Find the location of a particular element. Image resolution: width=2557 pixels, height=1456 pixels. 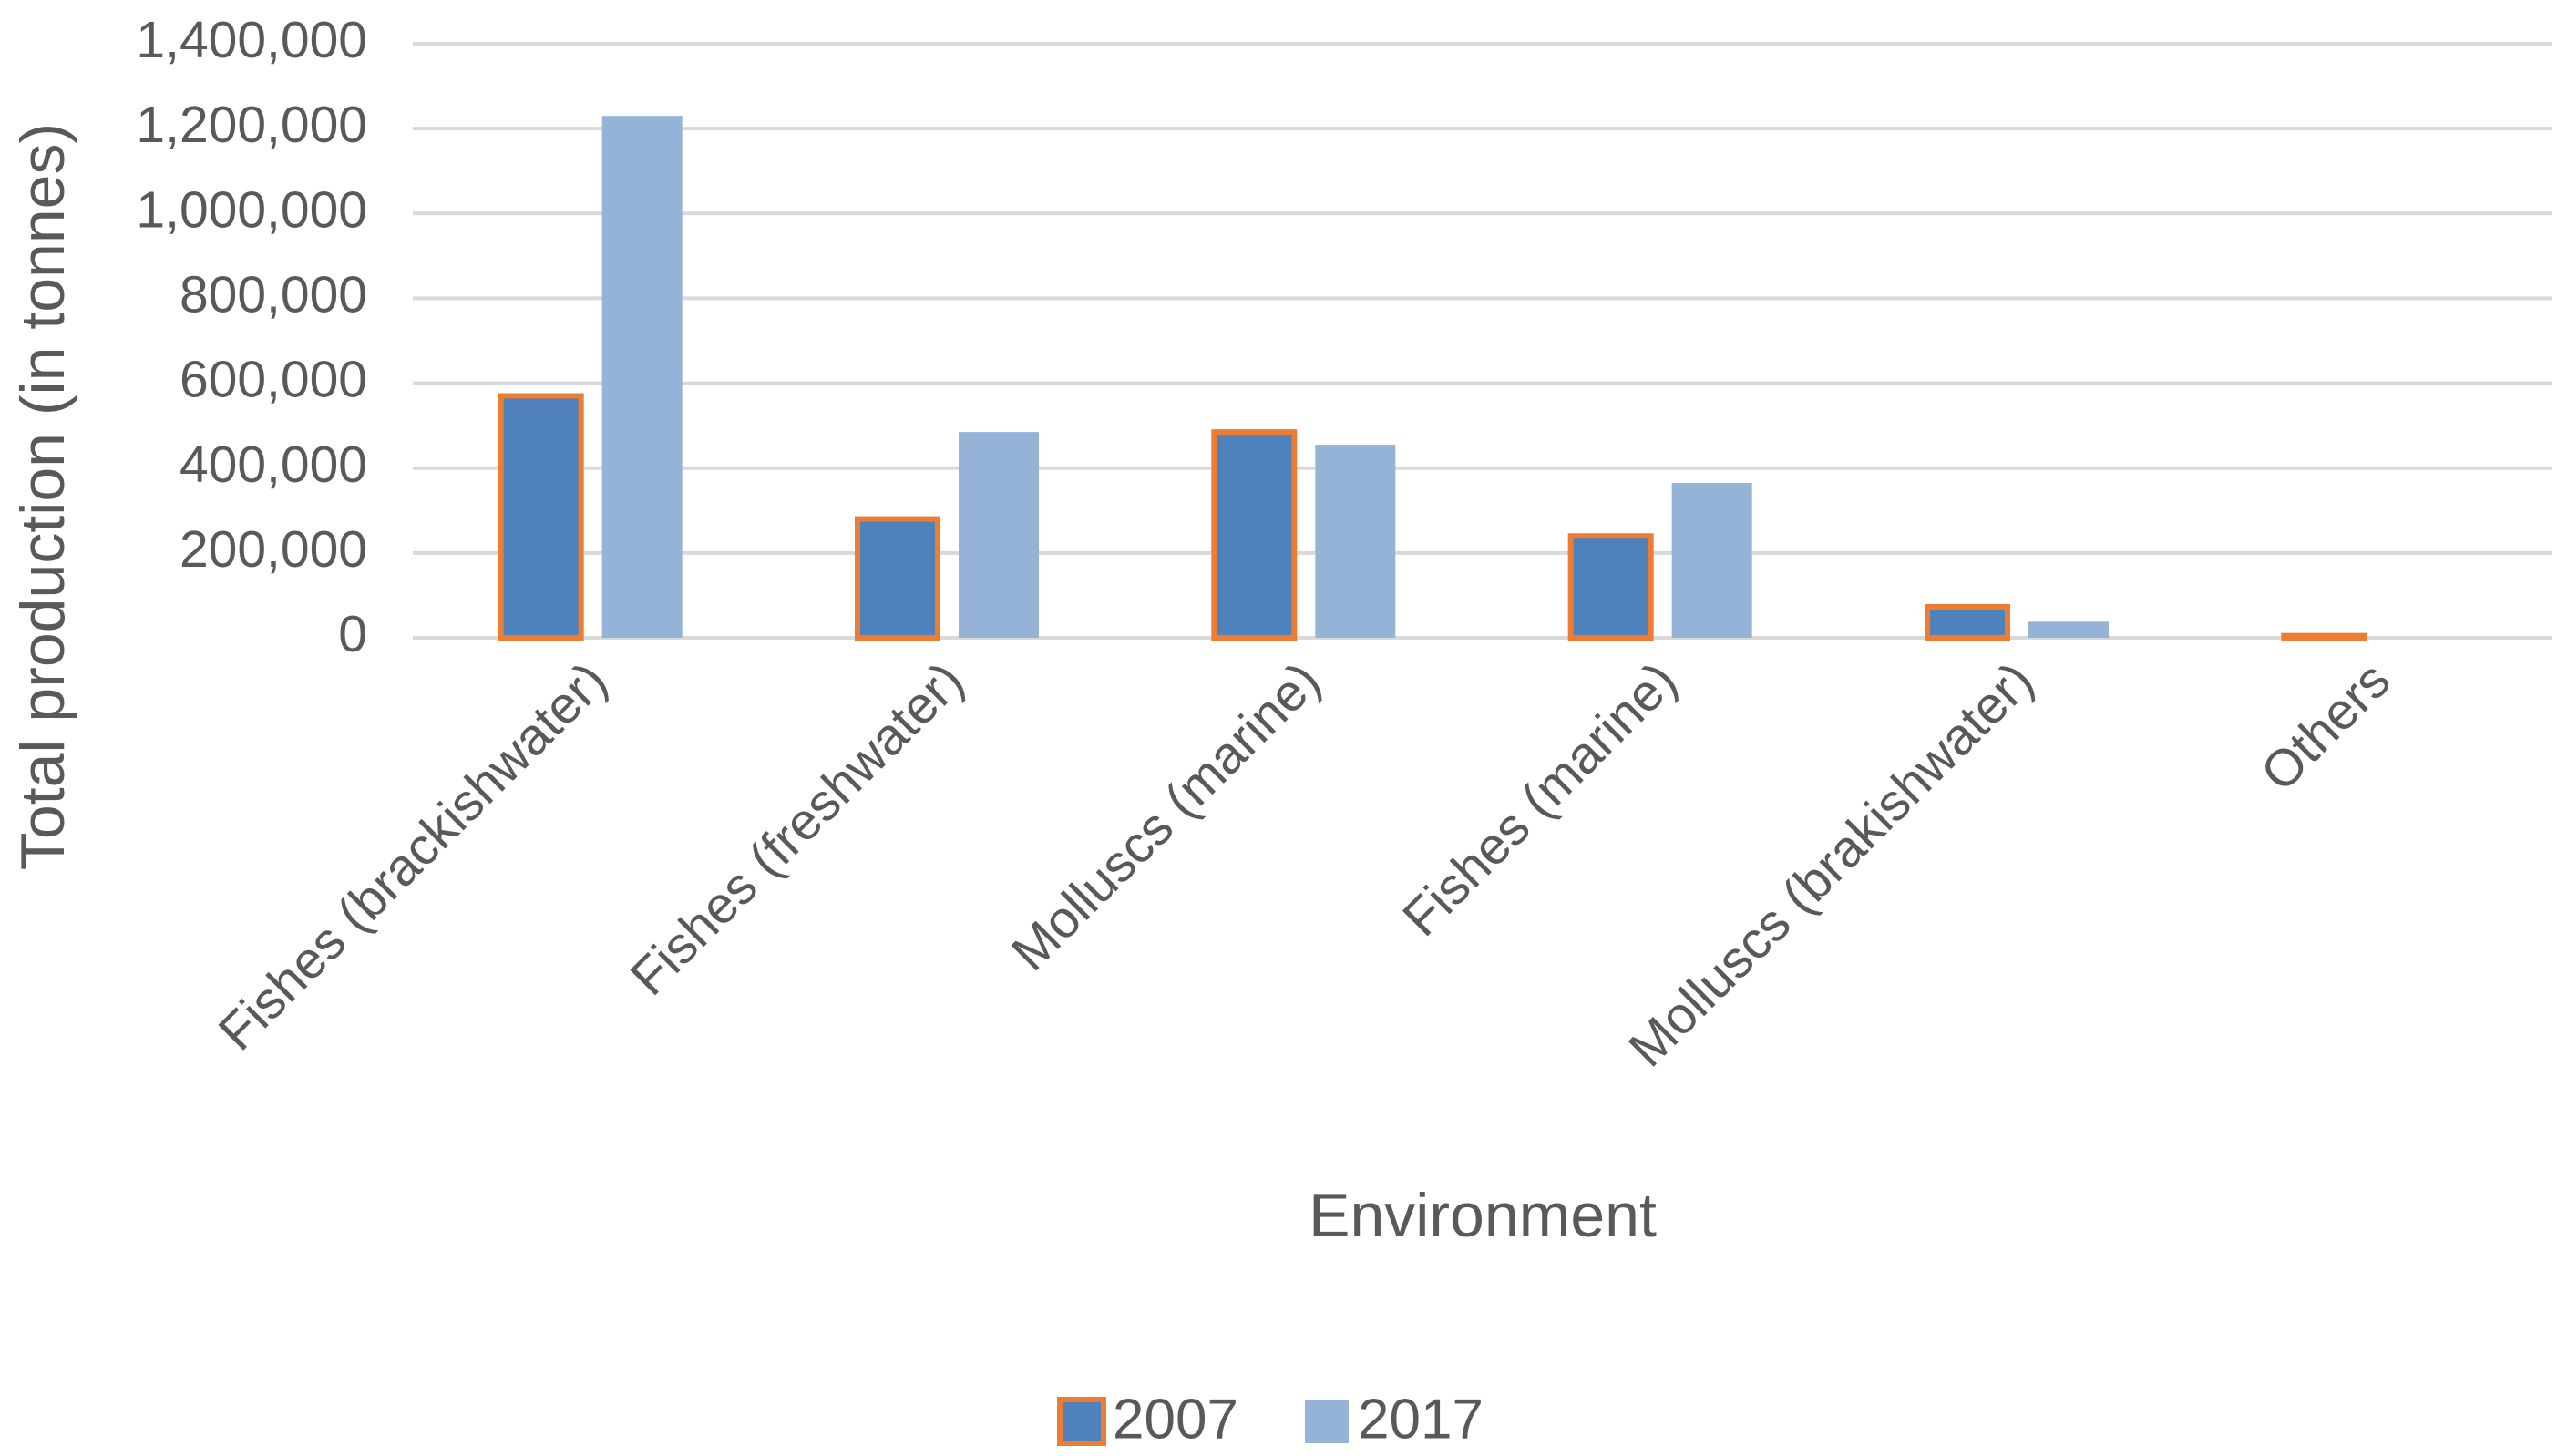

y-tick-label: 800,000 is located at coordinates (273, 294).